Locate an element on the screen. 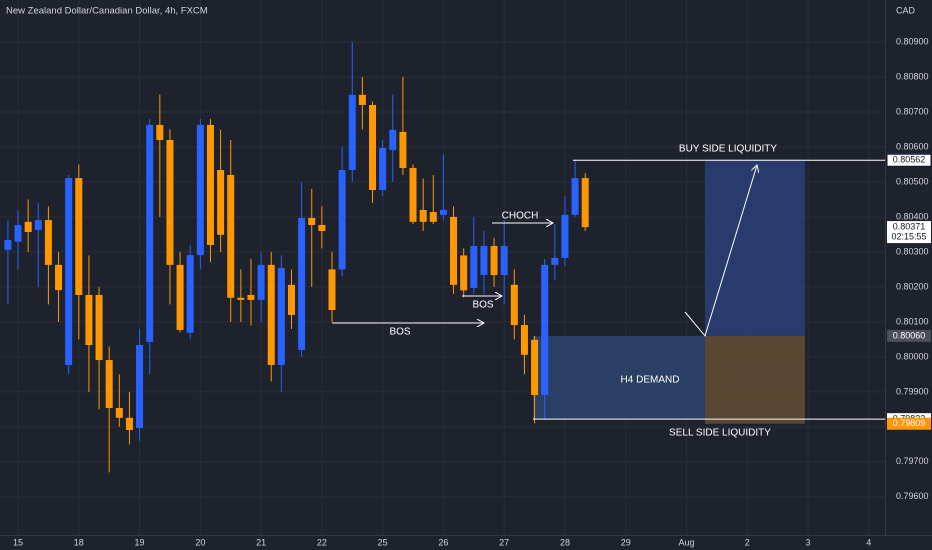  currency: CAD is located at coordinates (906, 10).